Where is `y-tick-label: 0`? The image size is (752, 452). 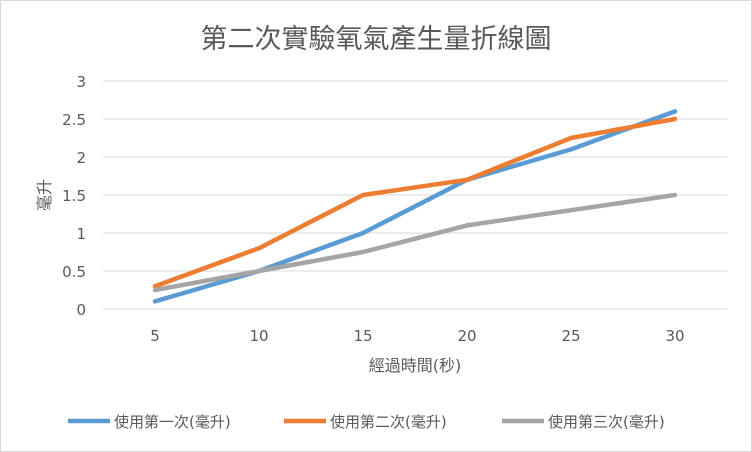
y-tick-label: 0 is located at coordinates (81, 310).